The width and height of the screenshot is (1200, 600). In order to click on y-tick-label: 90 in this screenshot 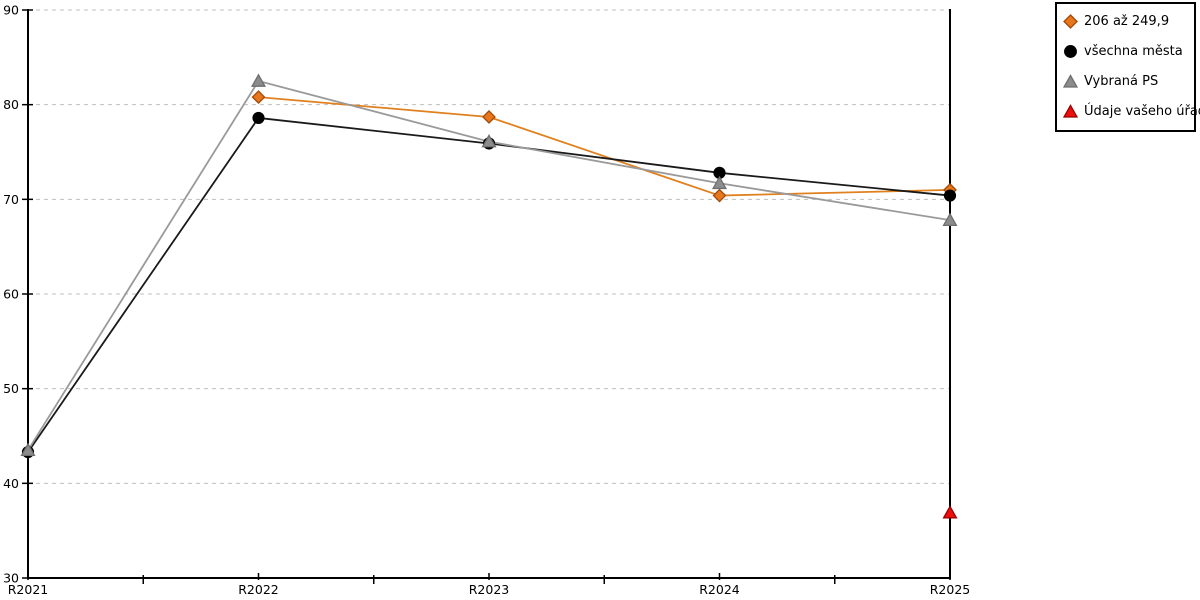, I will do `click(11, 10)`.